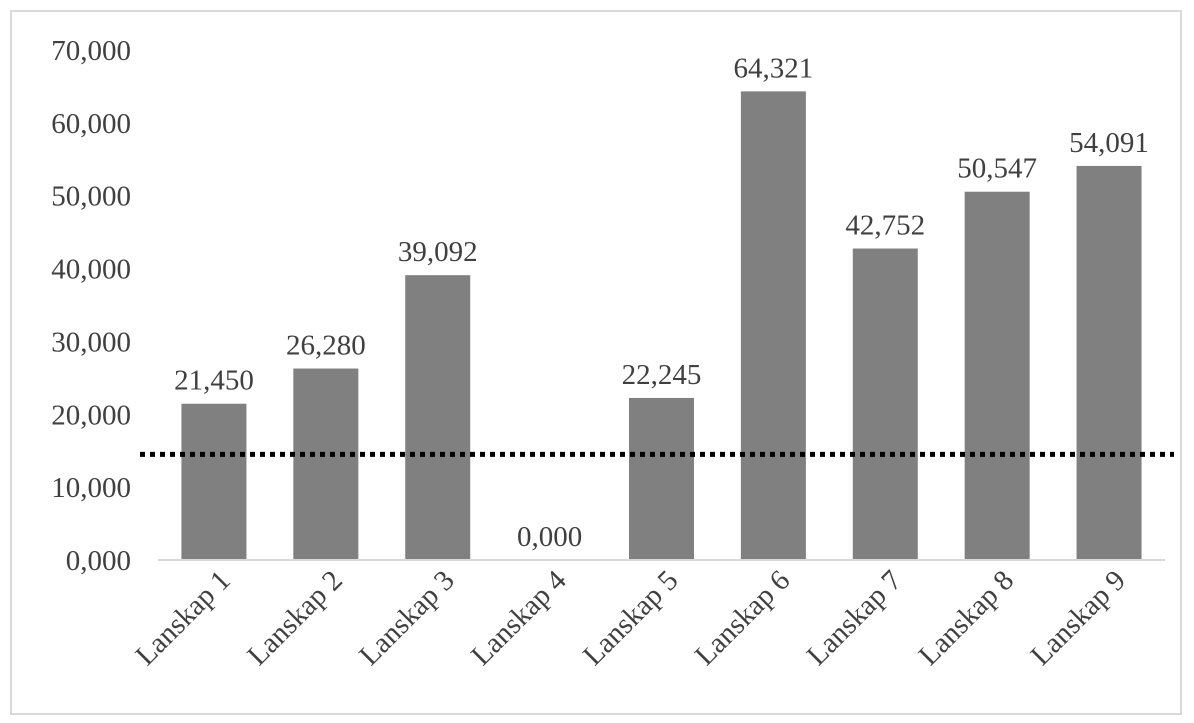 The width and height of the screenshot is (1194, 723). I want to click on y-tick-label: 30,000, so click(91, 342).